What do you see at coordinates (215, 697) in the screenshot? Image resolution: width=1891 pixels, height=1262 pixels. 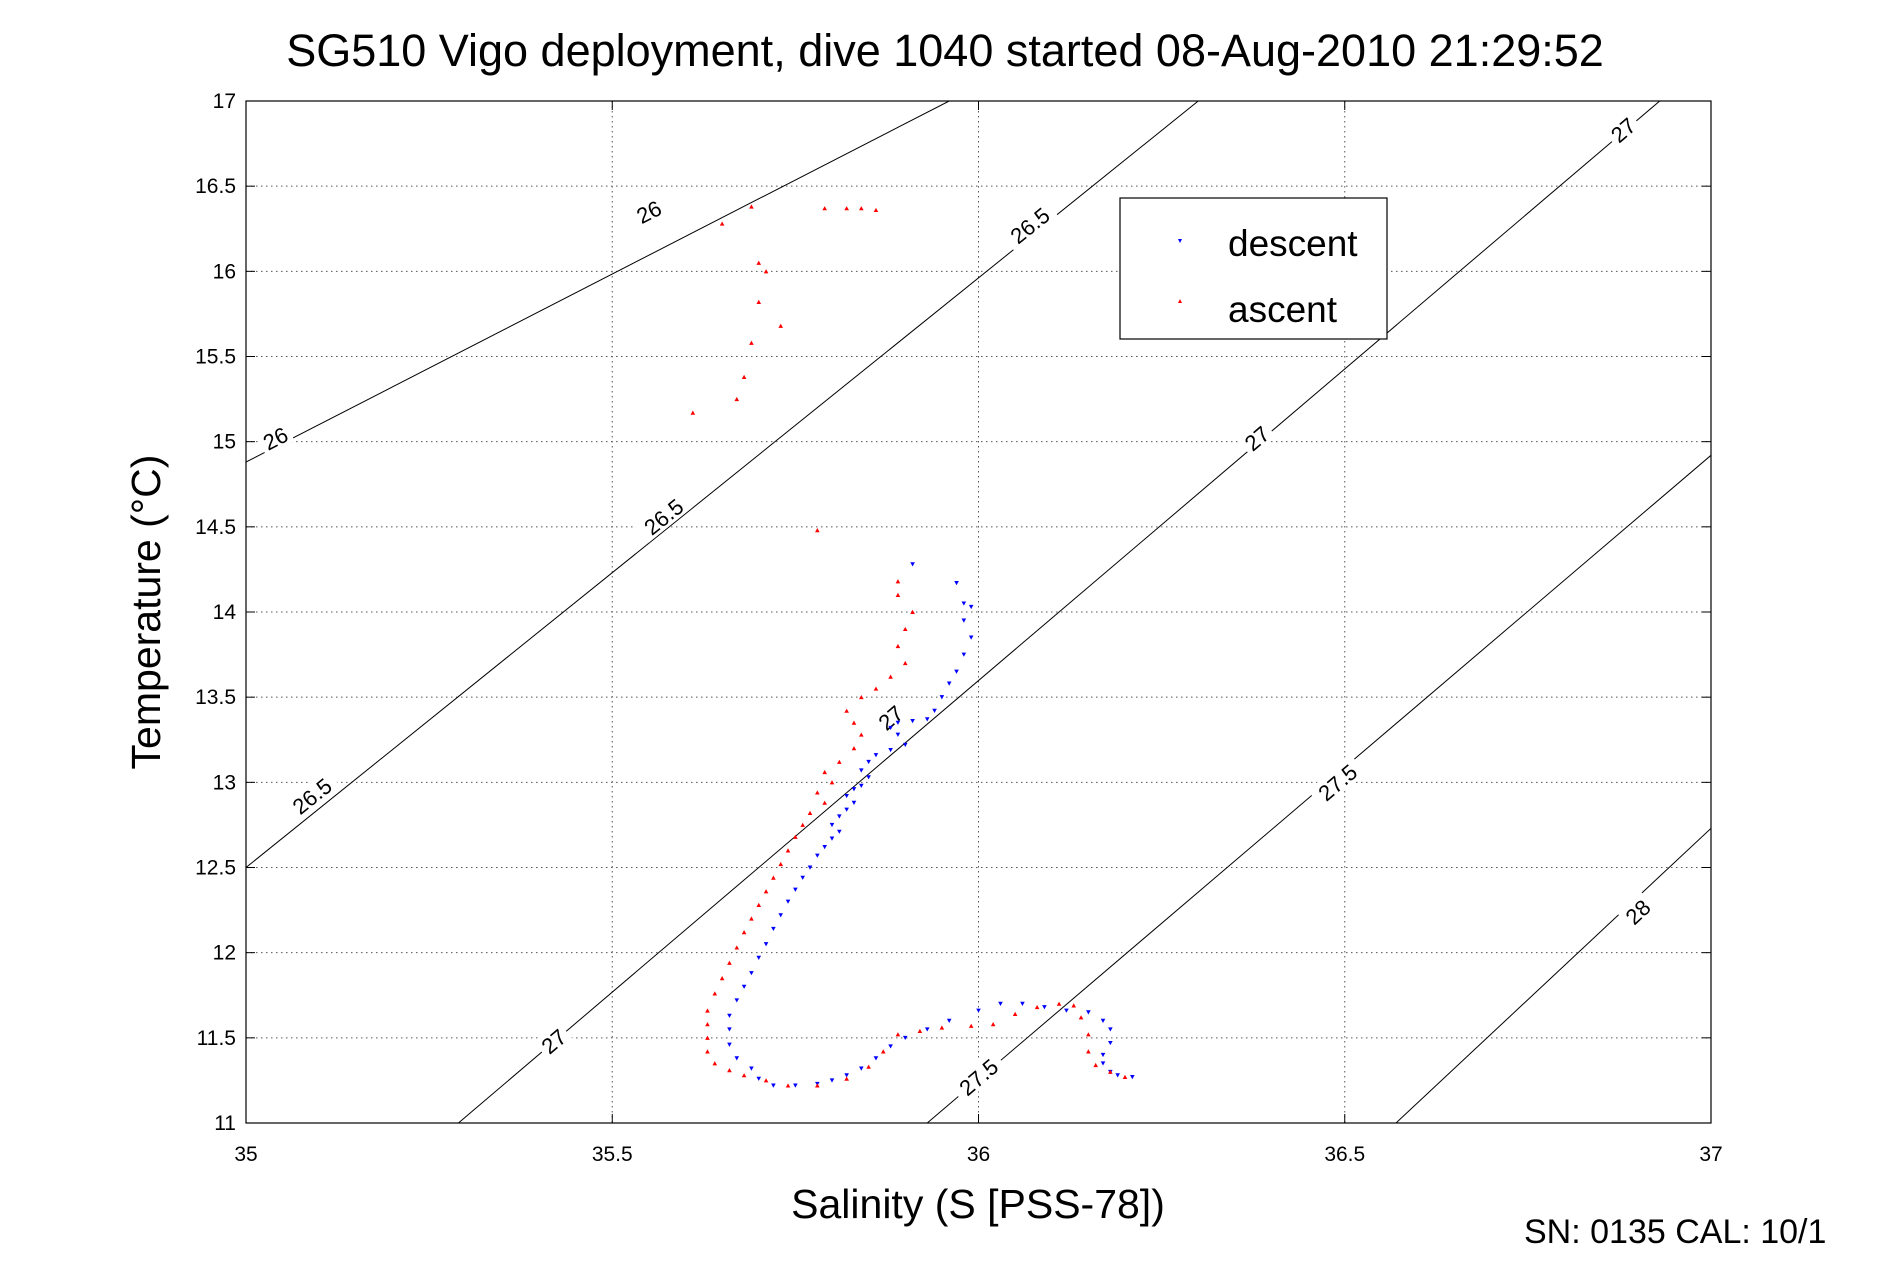 I see `y-tick-label: 13.5` at bounding box center [215, 697].